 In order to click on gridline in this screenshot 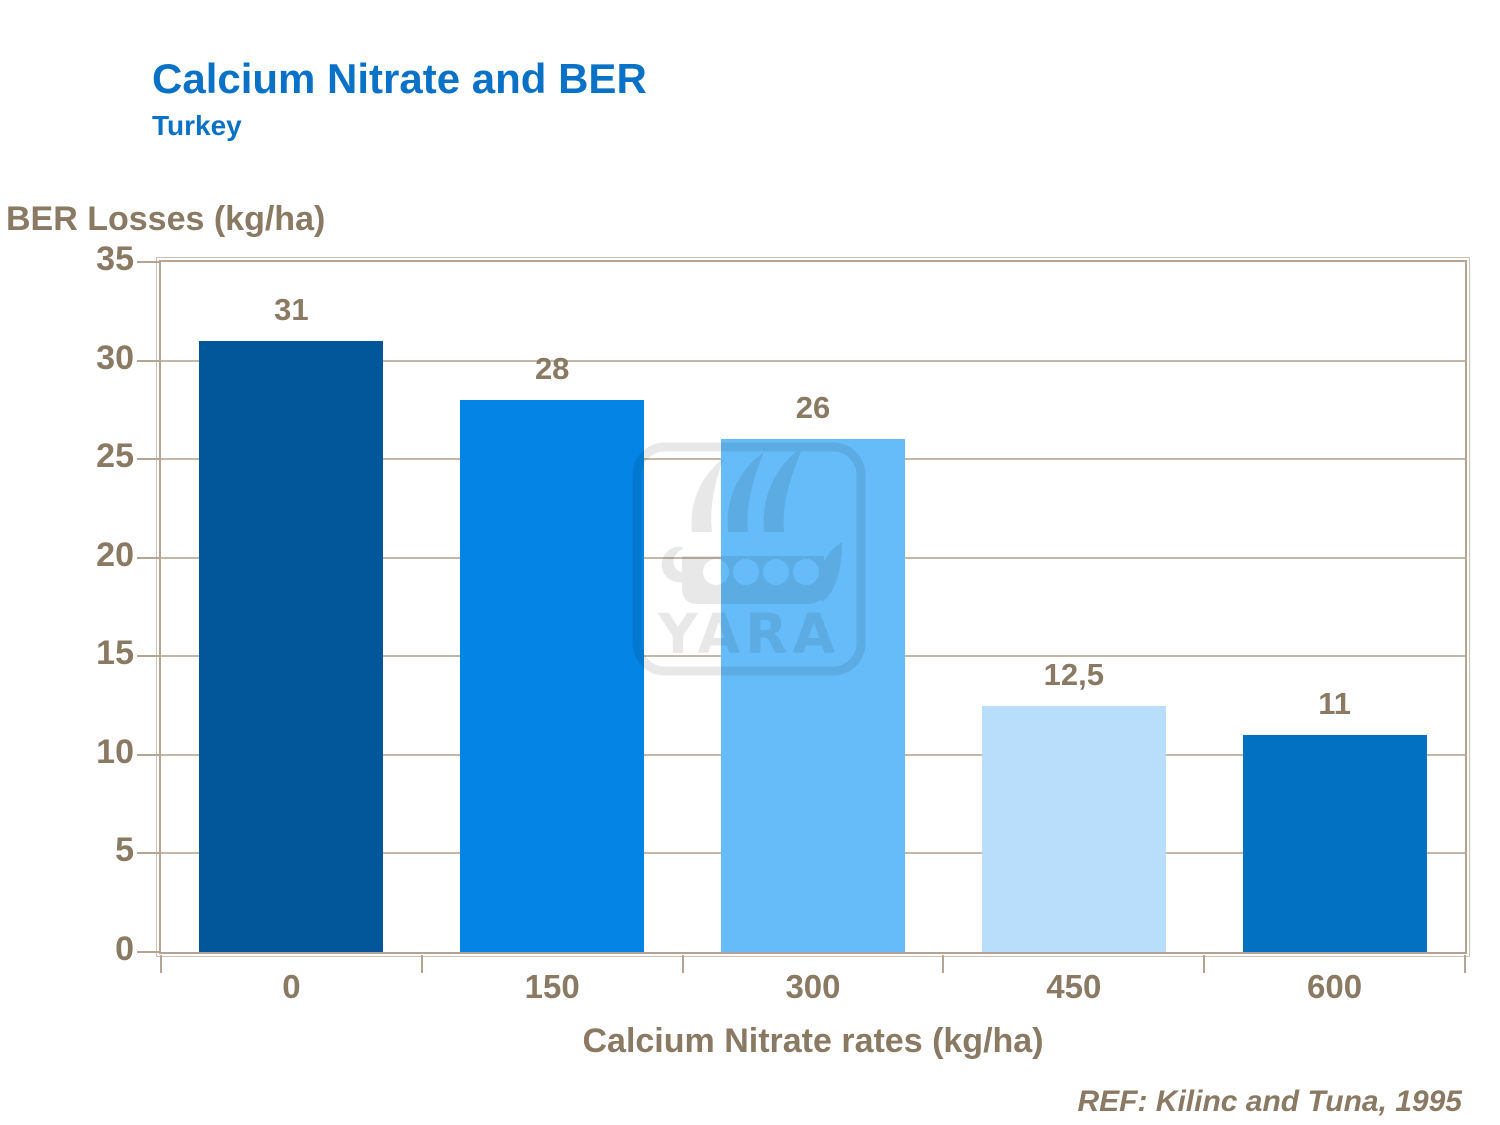, I will do `click(813, 360)`.